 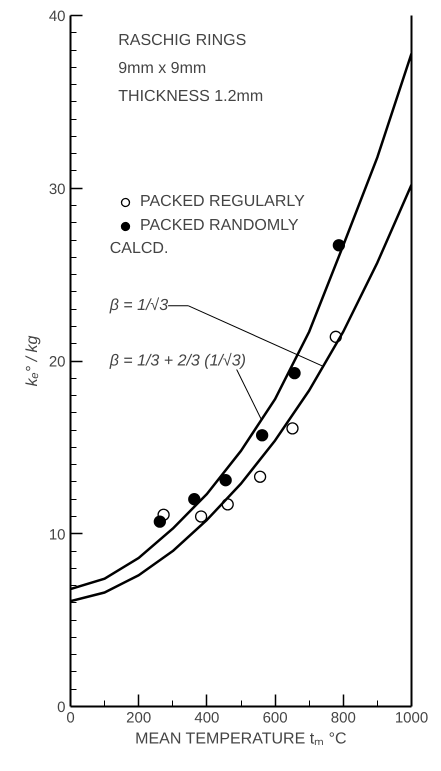 What do you see at coordinates (177, 361) in the screenshot?
I see `annotation: β = 1/3 + 2/3 (1/√3)` at bounding box center [177, 361].